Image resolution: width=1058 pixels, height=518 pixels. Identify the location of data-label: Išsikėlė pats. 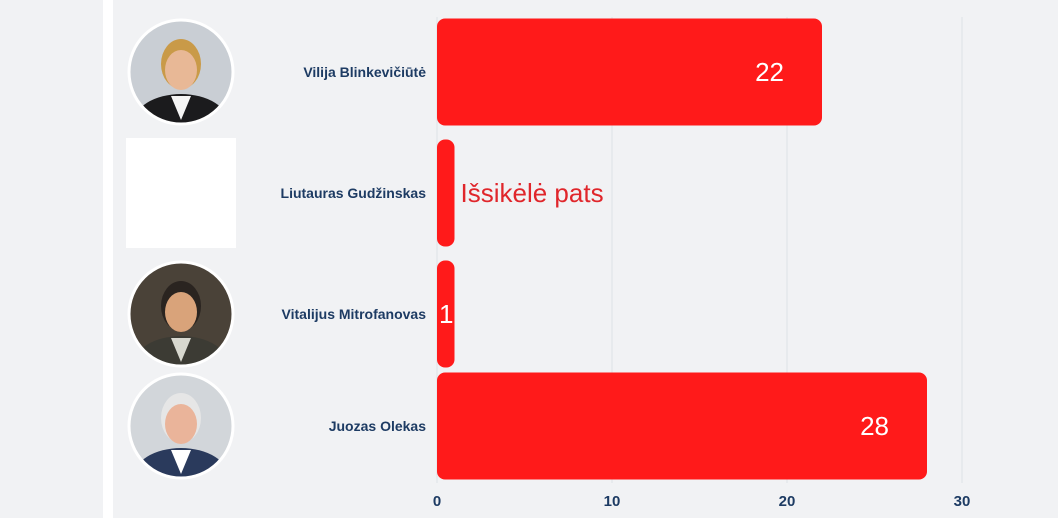
(532, 193).